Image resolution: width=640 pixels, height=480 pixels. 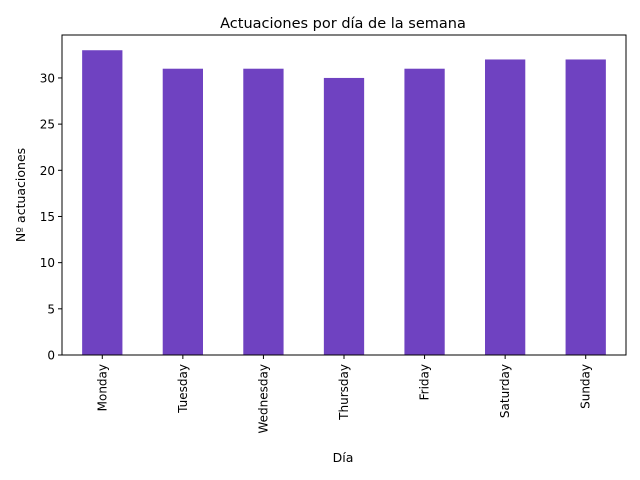 I want to click on x-tick-label: Friday, so click(x=425, y=382).